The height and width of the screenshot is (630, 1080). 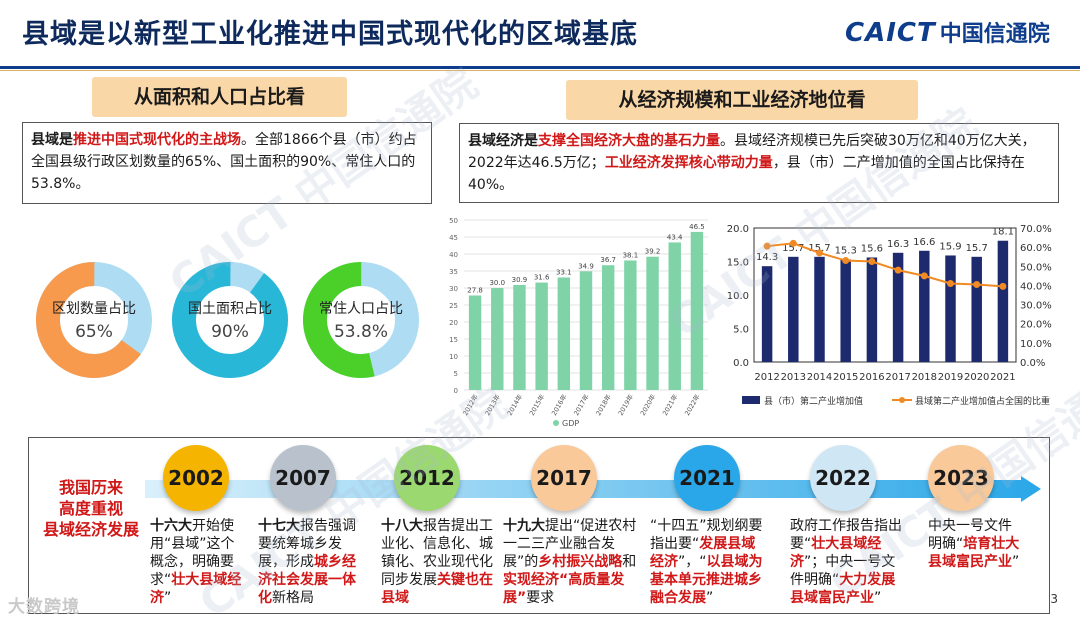 What do you see at coordinates (692, 562) in the screenshot?
I see `timeline-desc-segment: ”，“` at bounding box center [692, 562].